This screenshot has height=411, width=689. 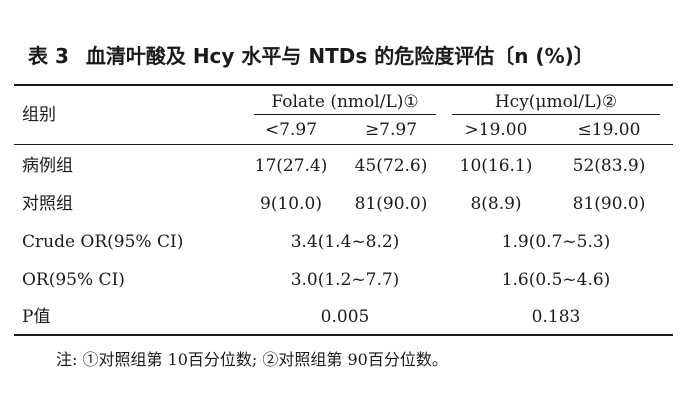 What do you see at coordinates (343, 144) in the screenshot?
I see `header-rule` at bounding box center [343, 144].